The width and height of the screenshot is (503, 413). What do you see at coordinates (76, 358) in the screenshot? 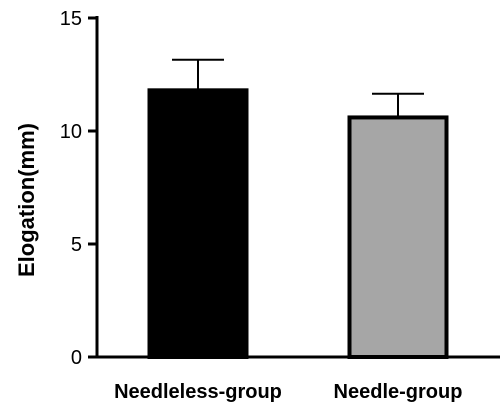
I see `y-tick-label: 0` at bounding box center [76, 358].